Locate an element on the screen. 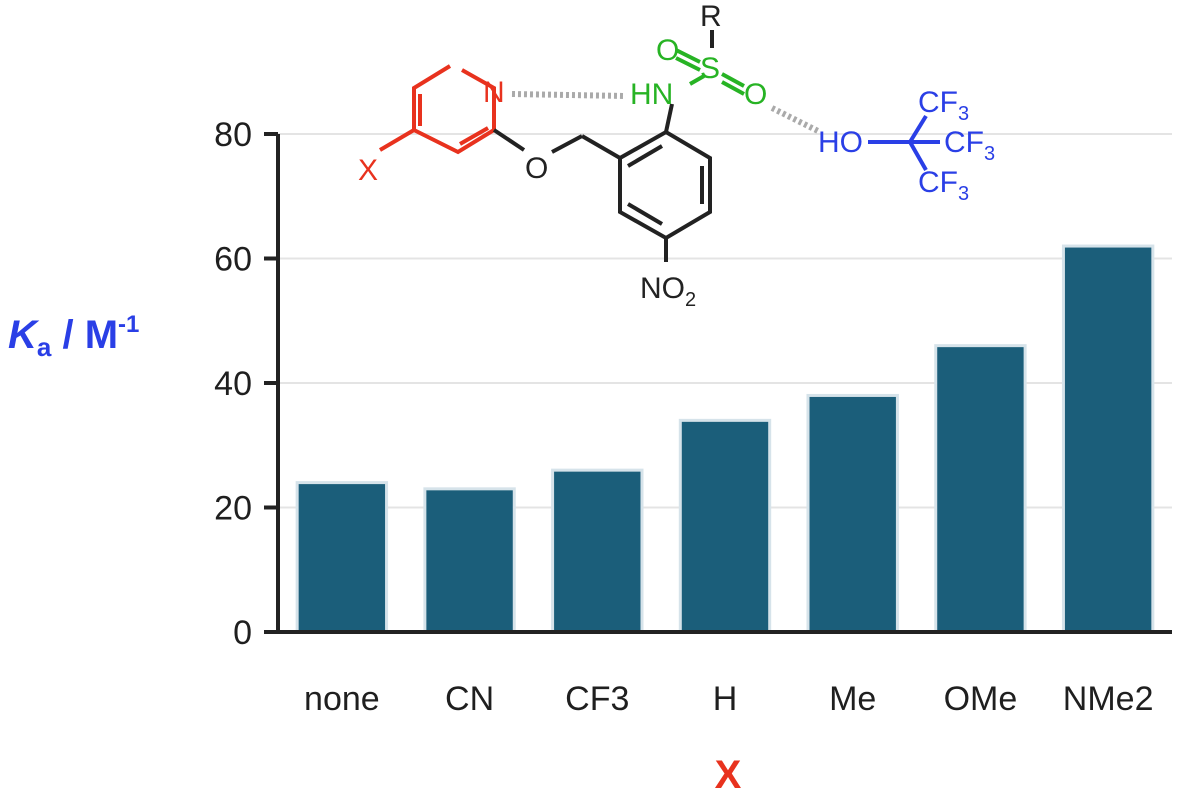 This screenshot has width=1177, height=797. x-axis-labels: none CN CF3 H Me OMe NMe2 is located at coordinates (728, 699).